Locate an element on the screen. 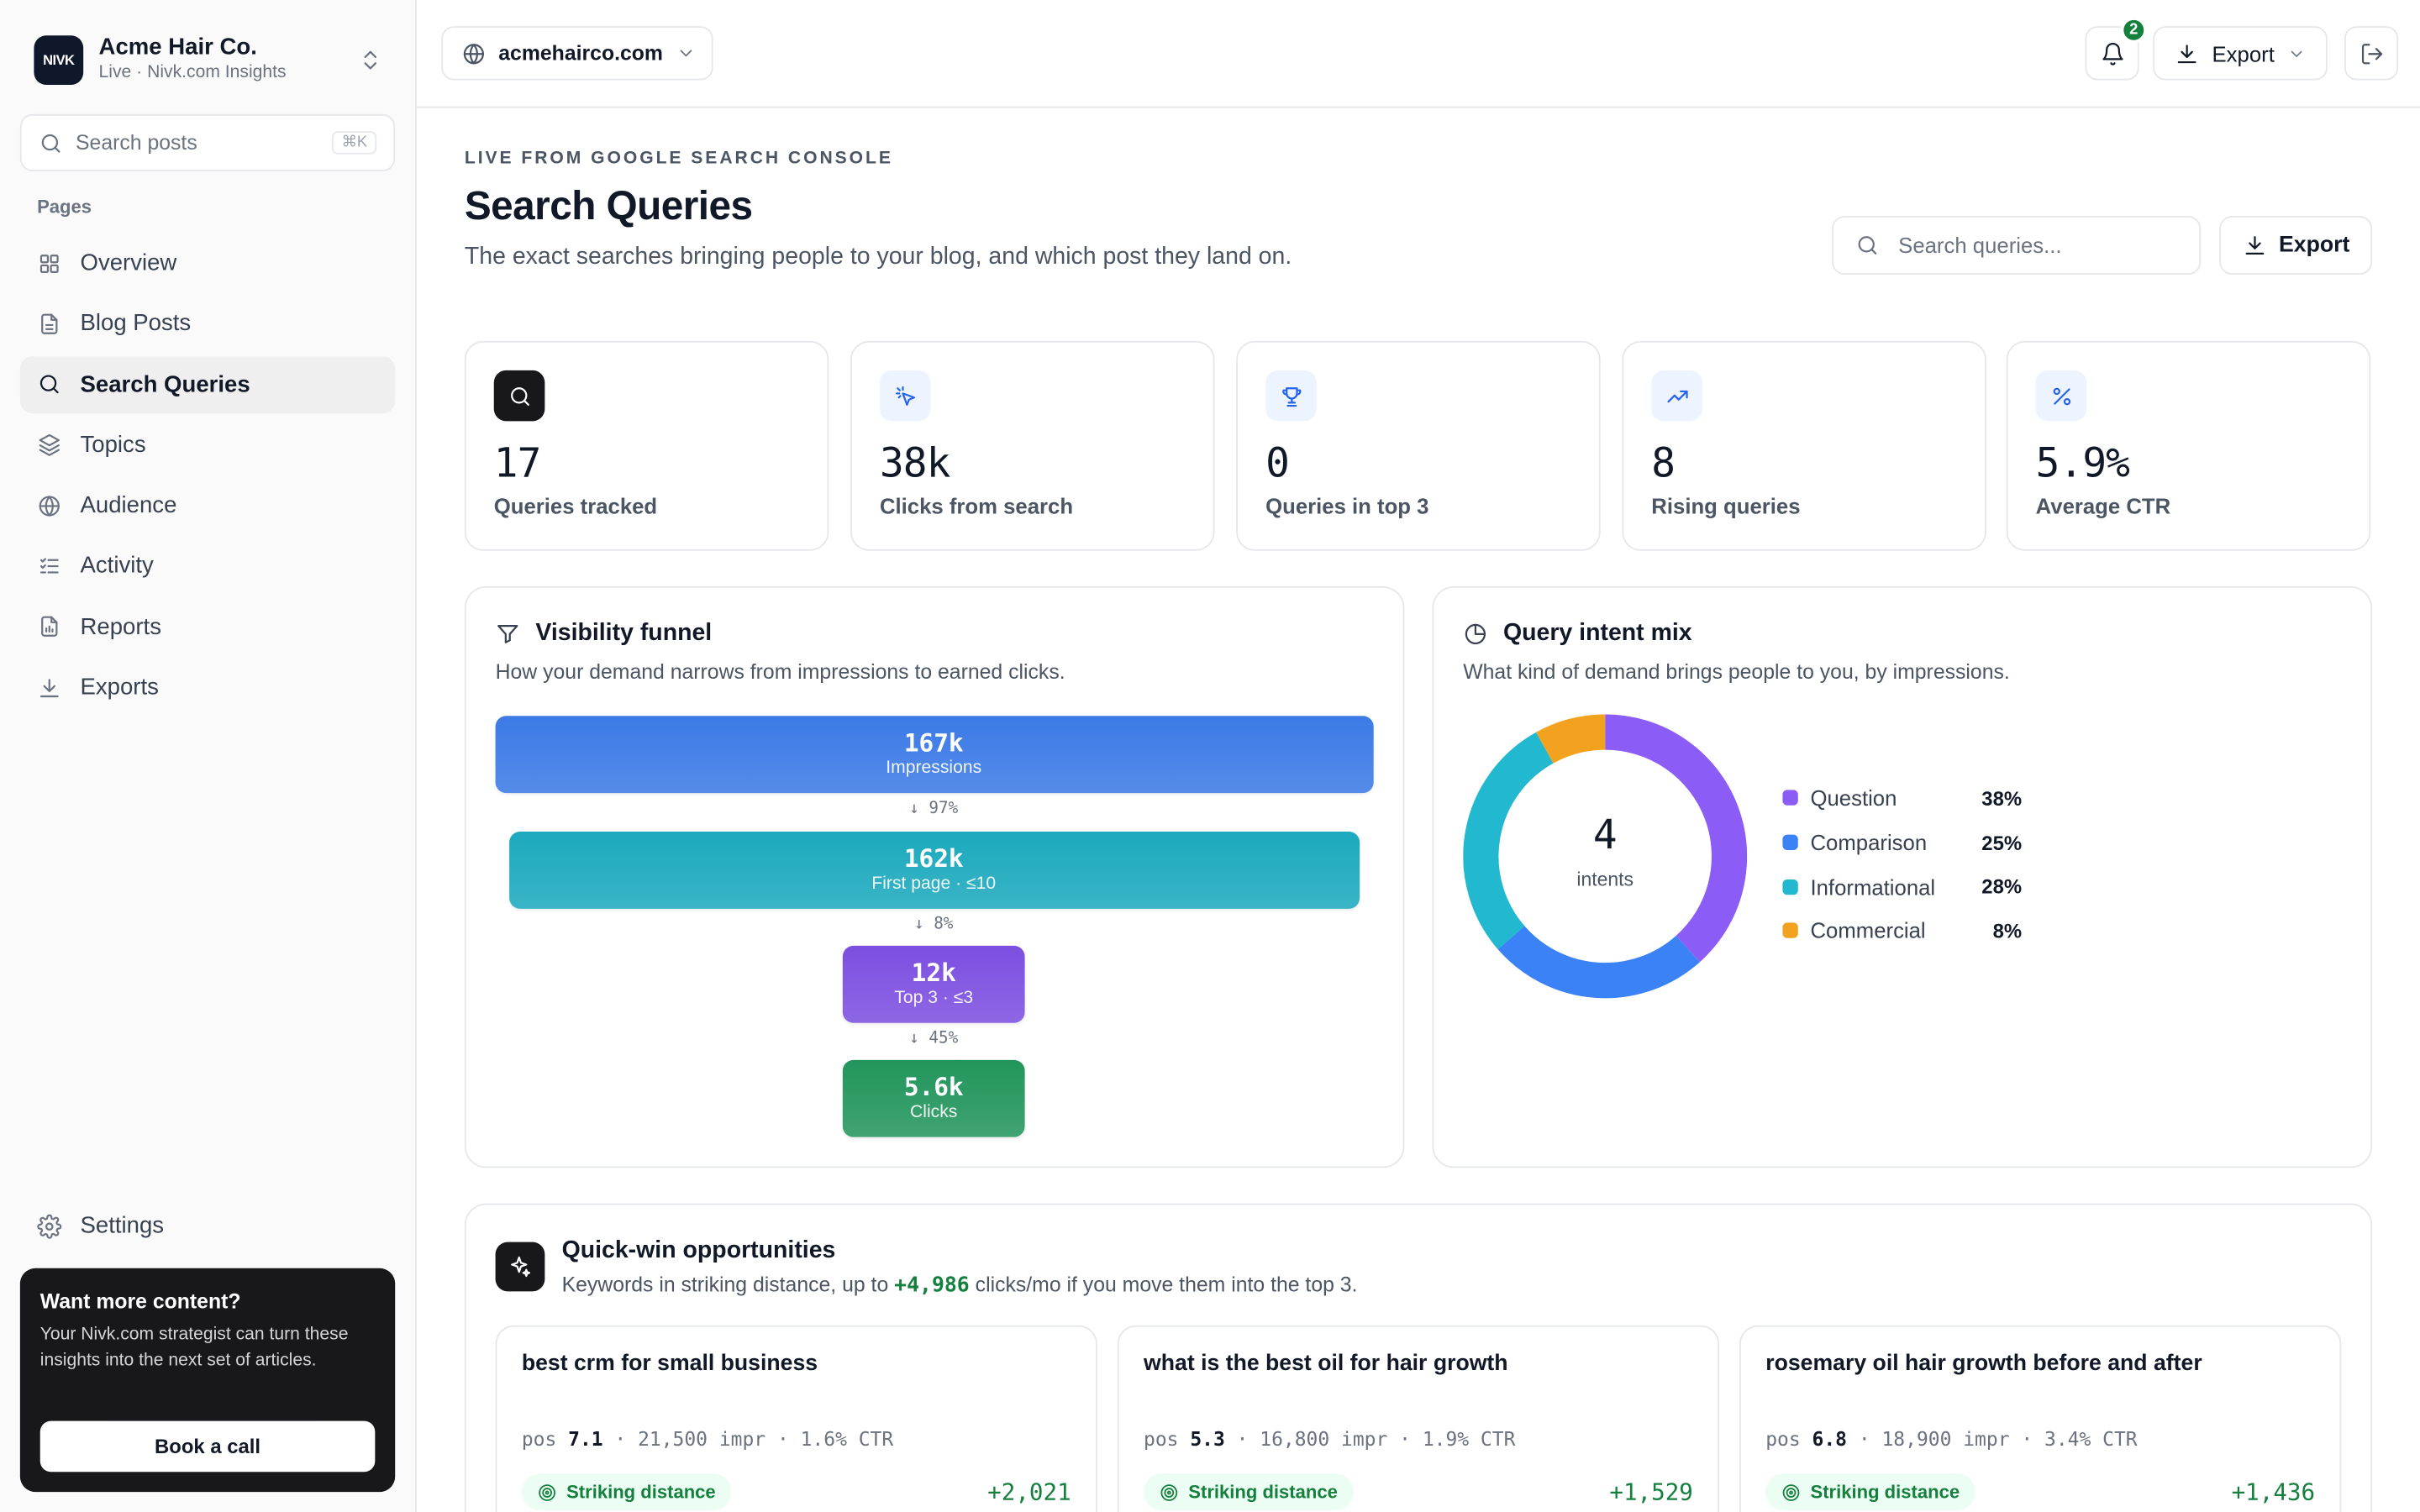  trending-up-icon is located at coordinates (1677, 396).